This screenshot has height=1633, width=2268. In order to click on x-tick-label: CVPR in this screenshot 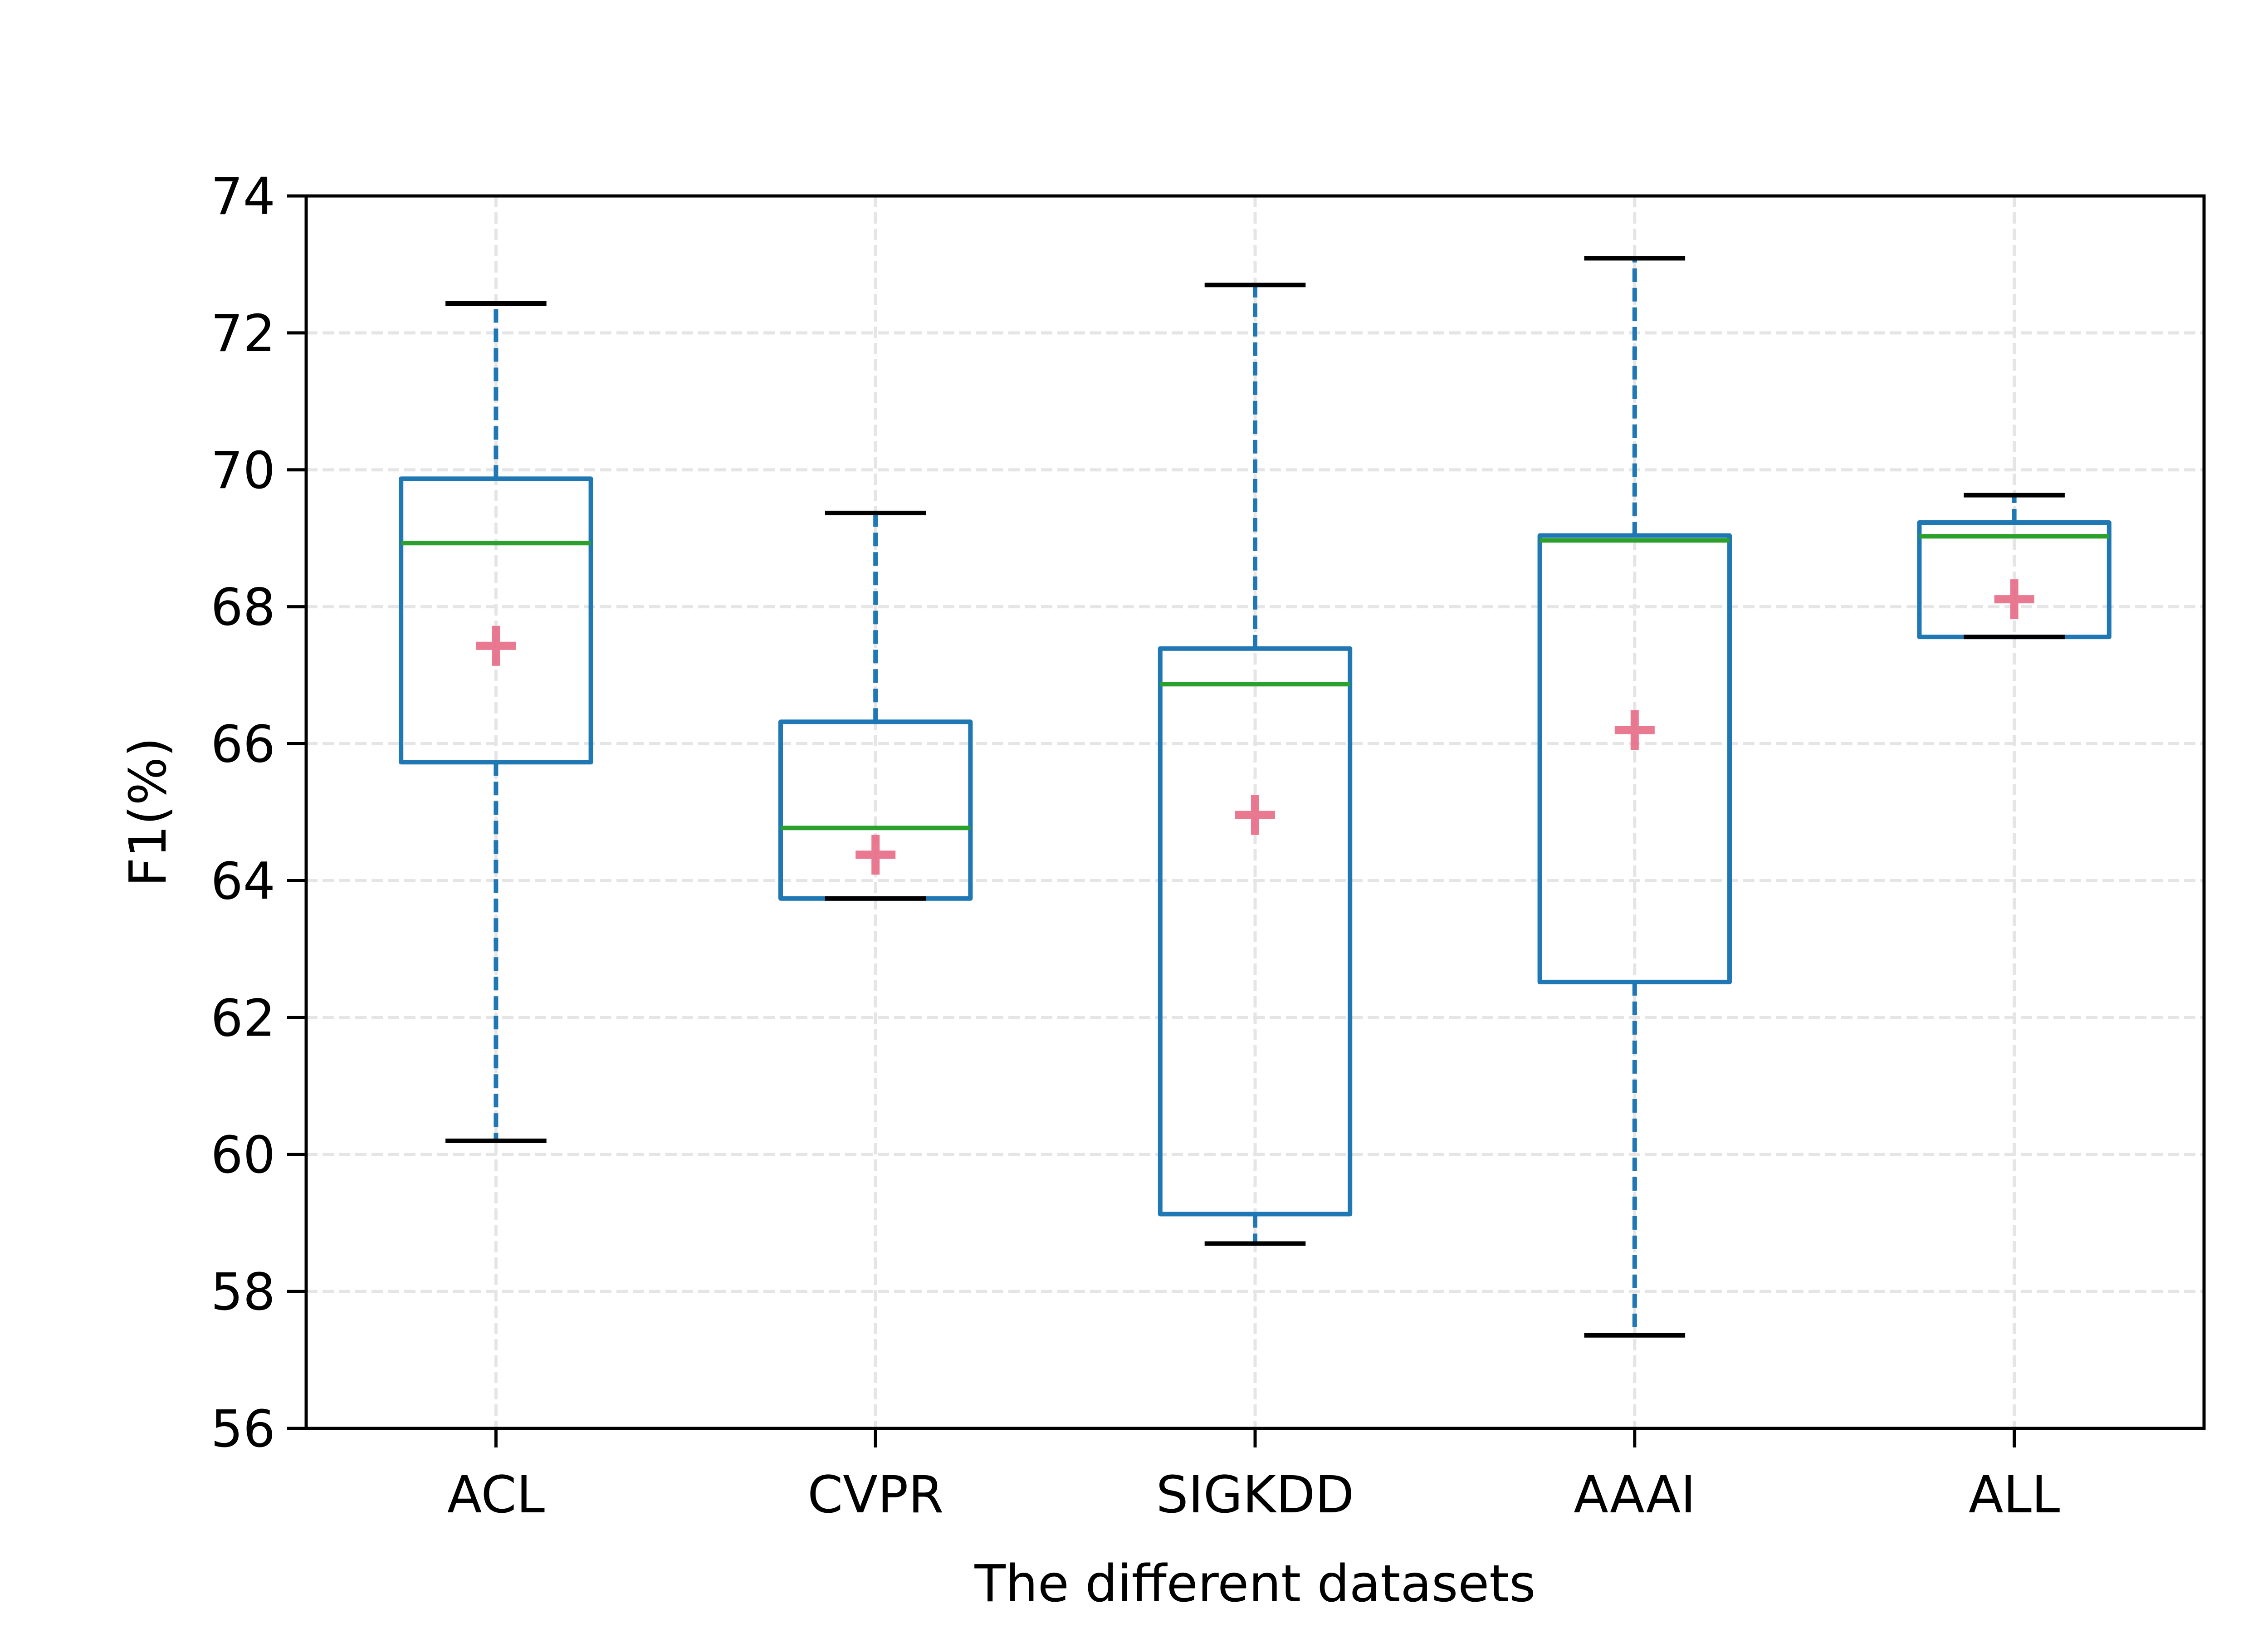, I will do `click(875, 1495)`.